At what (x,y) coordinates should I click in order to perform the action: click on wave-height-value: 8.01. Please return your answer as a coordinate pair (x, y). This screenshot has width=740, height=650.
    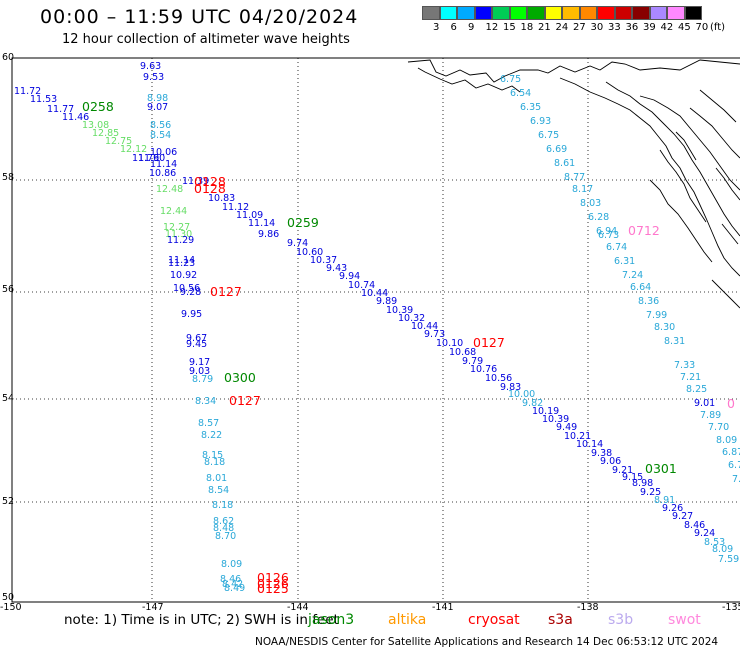
    Looking at the image, I should click on (216, 478).